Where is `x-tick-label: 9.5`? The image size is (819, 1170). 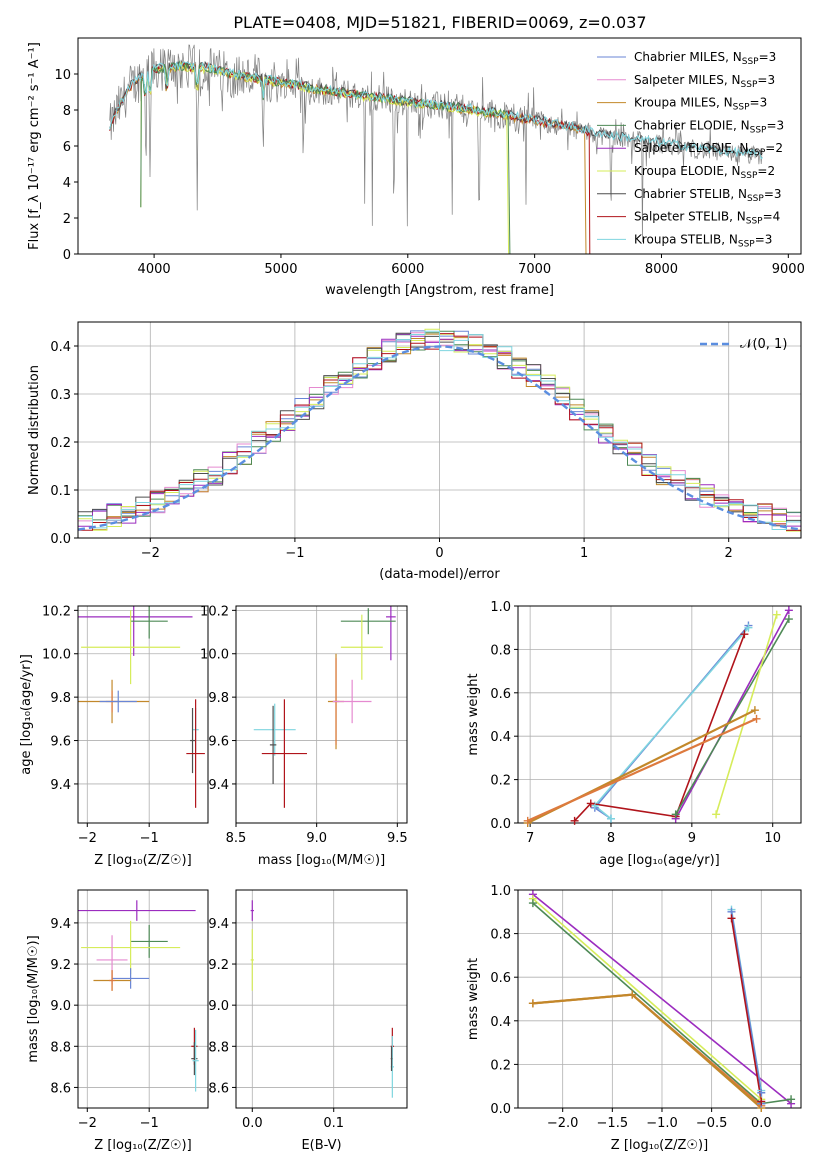
x-tick-label: 9.5 is located at coordinates (397, 838).